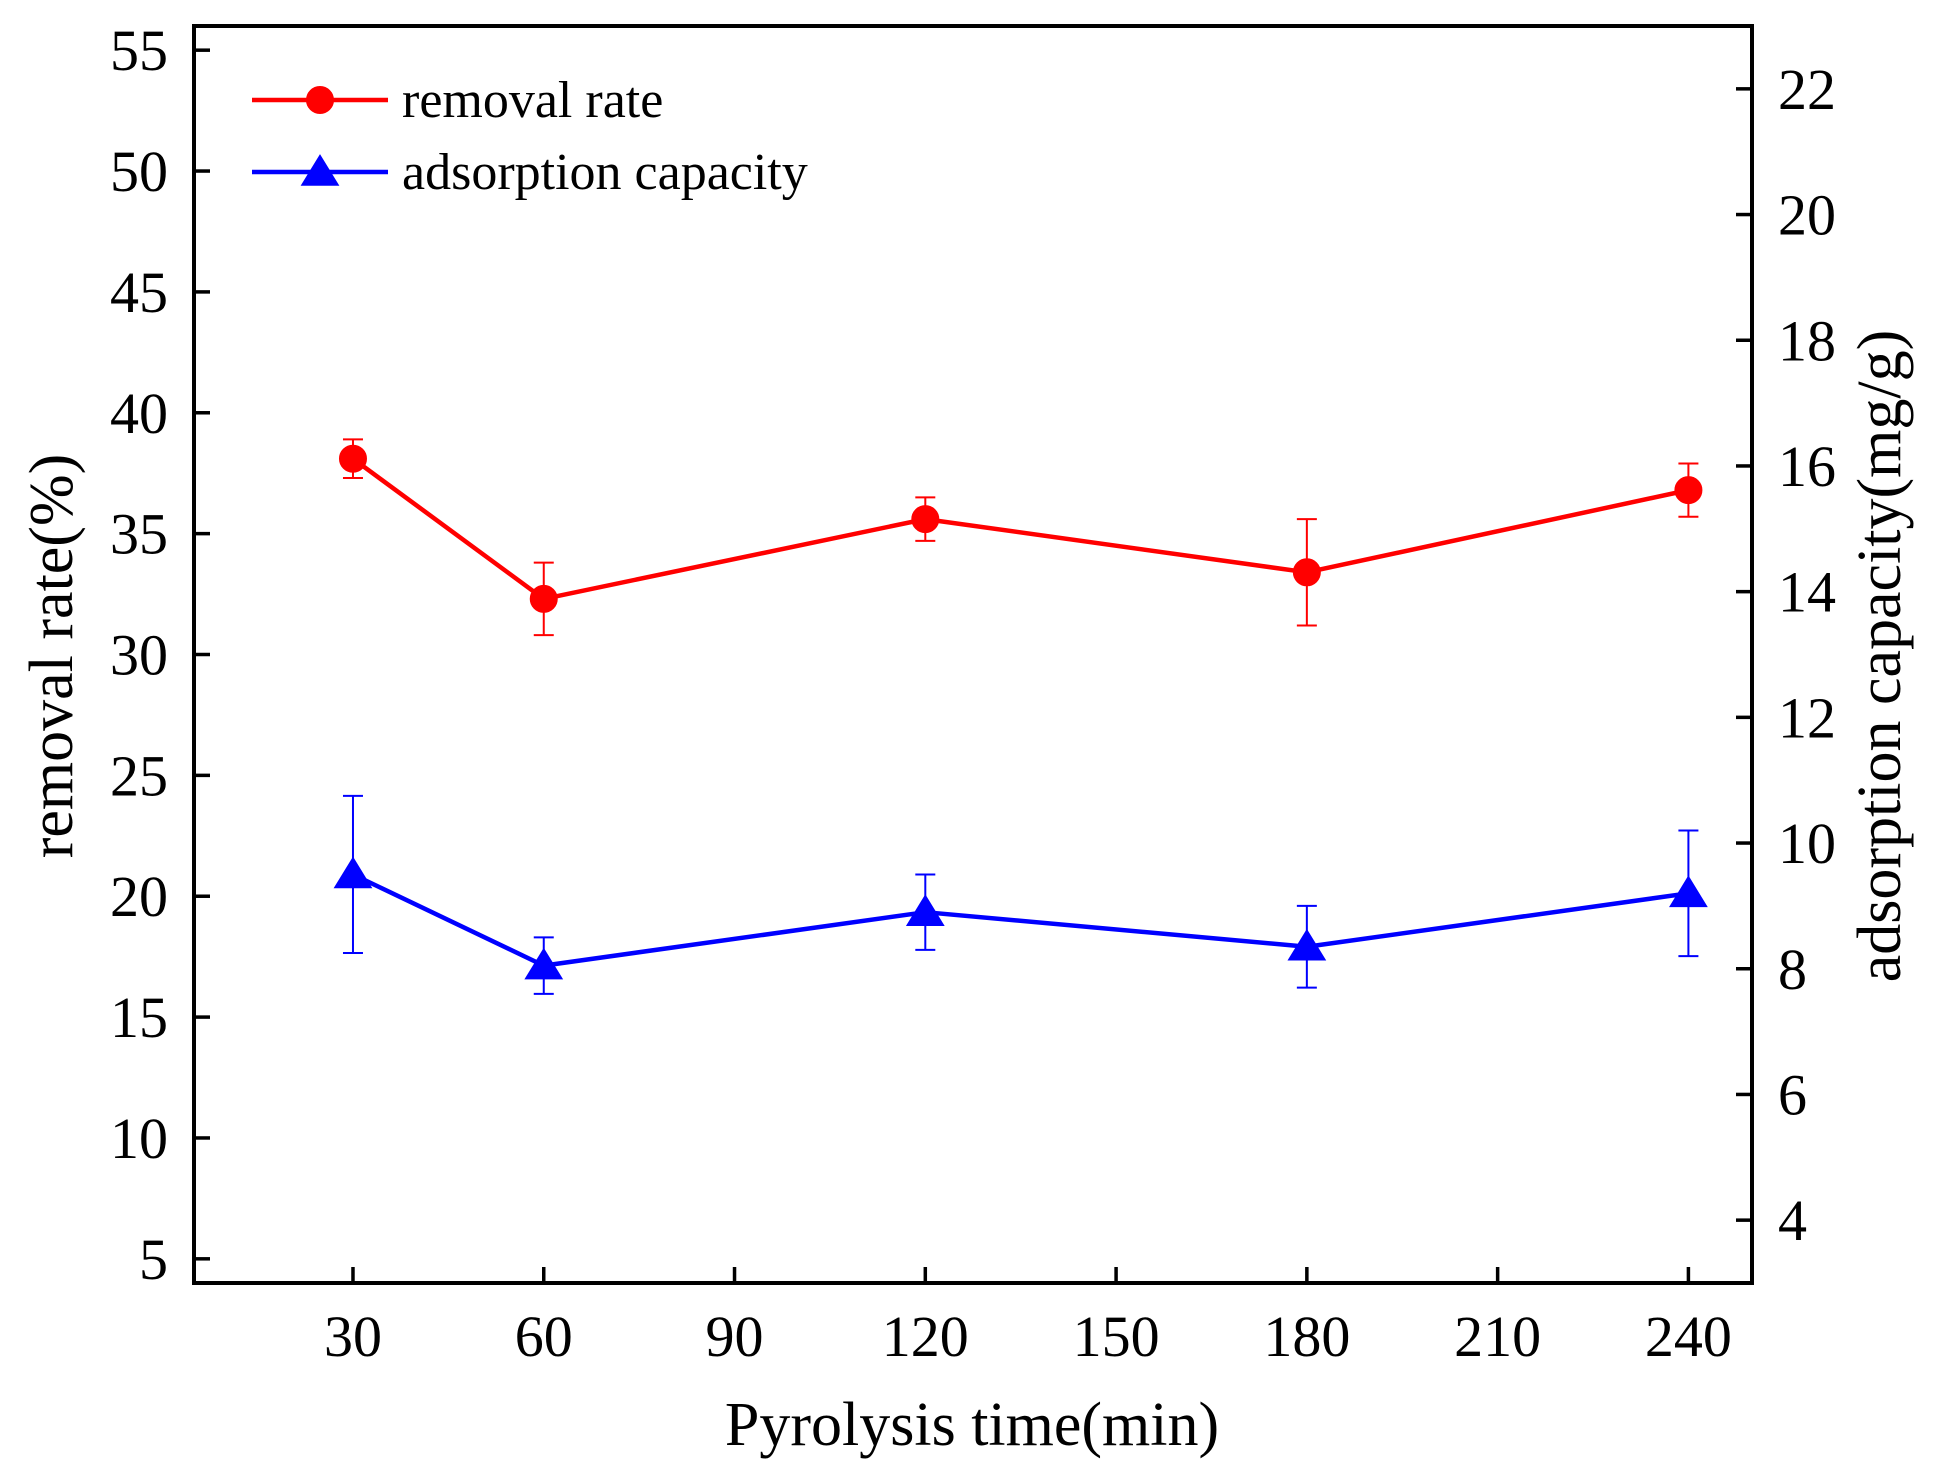 The width and height of the screenshot is (1952, 1479). Describe the element at coordinates (139, 655) in the screenshot. I see `y-tick-label: 30` at that location.